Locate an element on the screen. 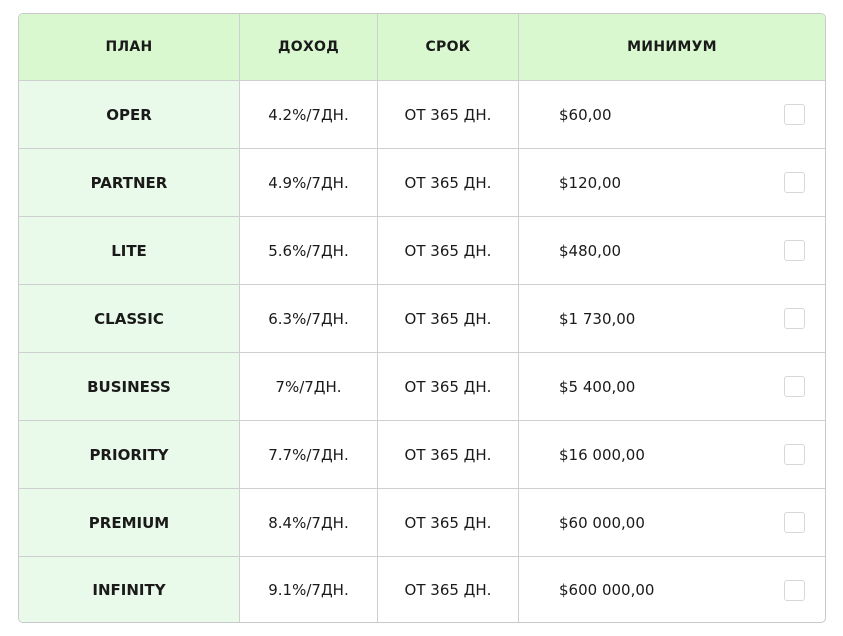 The image size is (843, 636). income-value: 7.7%/7ДН. is located at coordinates (308, 454).